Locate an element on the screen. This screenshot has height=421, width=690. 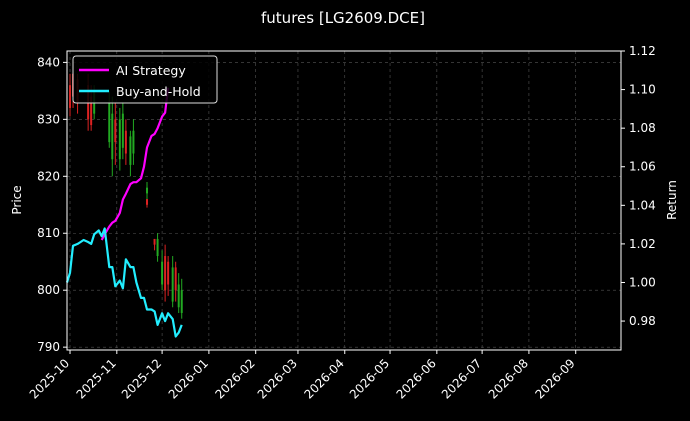
y-tick-label: 790 is located at coordinates (48, 347).